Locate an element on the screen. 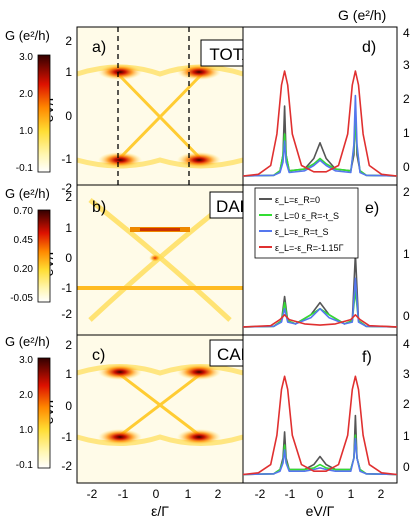  heatmap-b-band-upper-core is located at coordinates (160, 229).